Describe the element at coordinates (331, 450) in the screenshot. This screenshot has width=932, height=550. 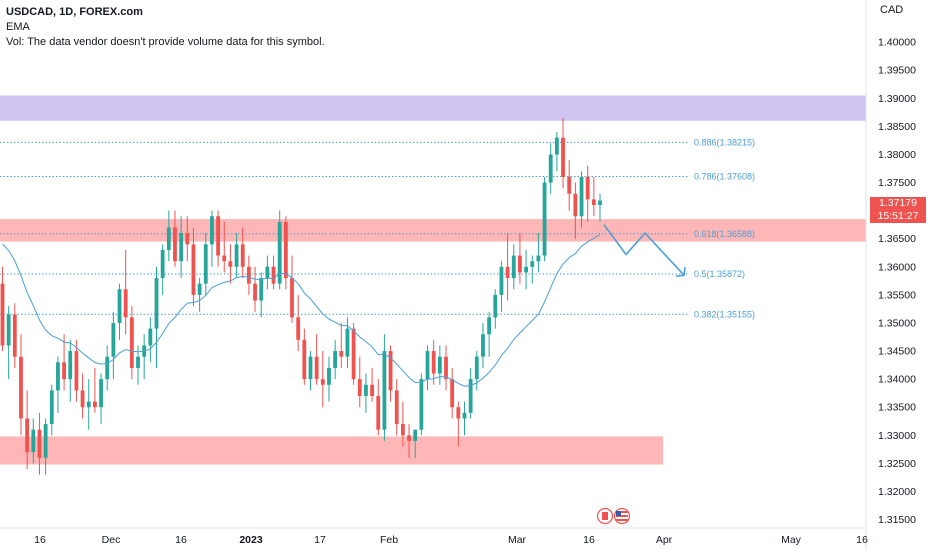
I see `zone-support` at that location.